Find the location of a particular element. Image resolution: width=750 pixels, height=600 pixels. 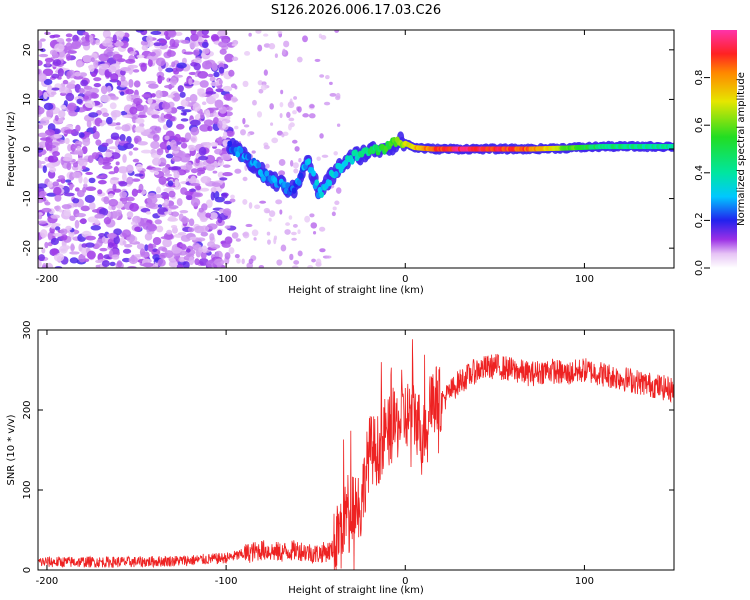

x-tick-label: 100 is located at coordinates (584, 279).